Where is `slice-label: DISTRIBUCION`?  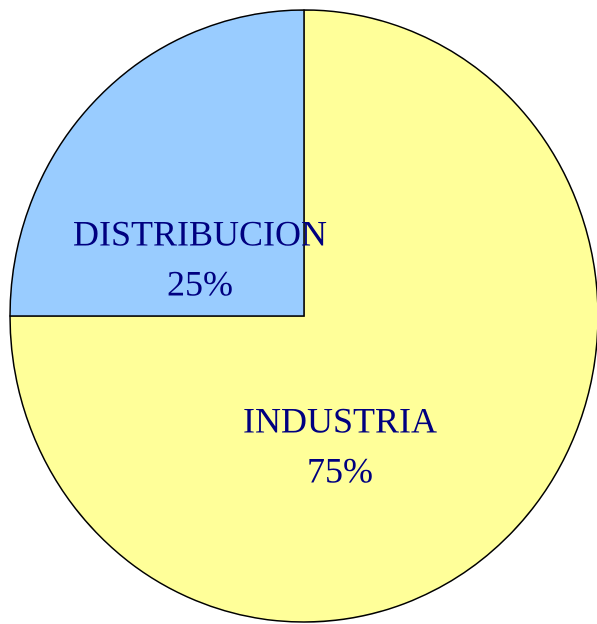
slice-label: DISTRIBUCION is located at coordinates (200, 233).